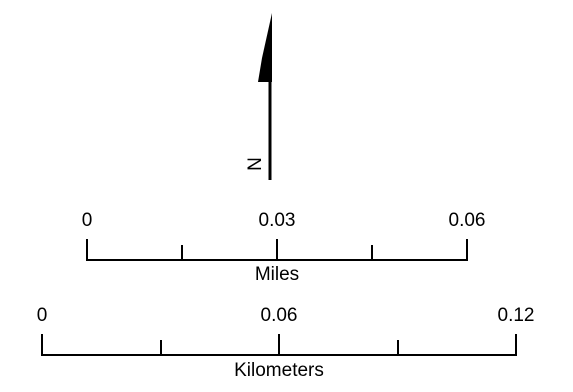 Image resolution: width=573 pixels, height=392 pixels. I want to click on scale-bar-miles: 0 0.03 0.06 Miles, so click(284, 247).